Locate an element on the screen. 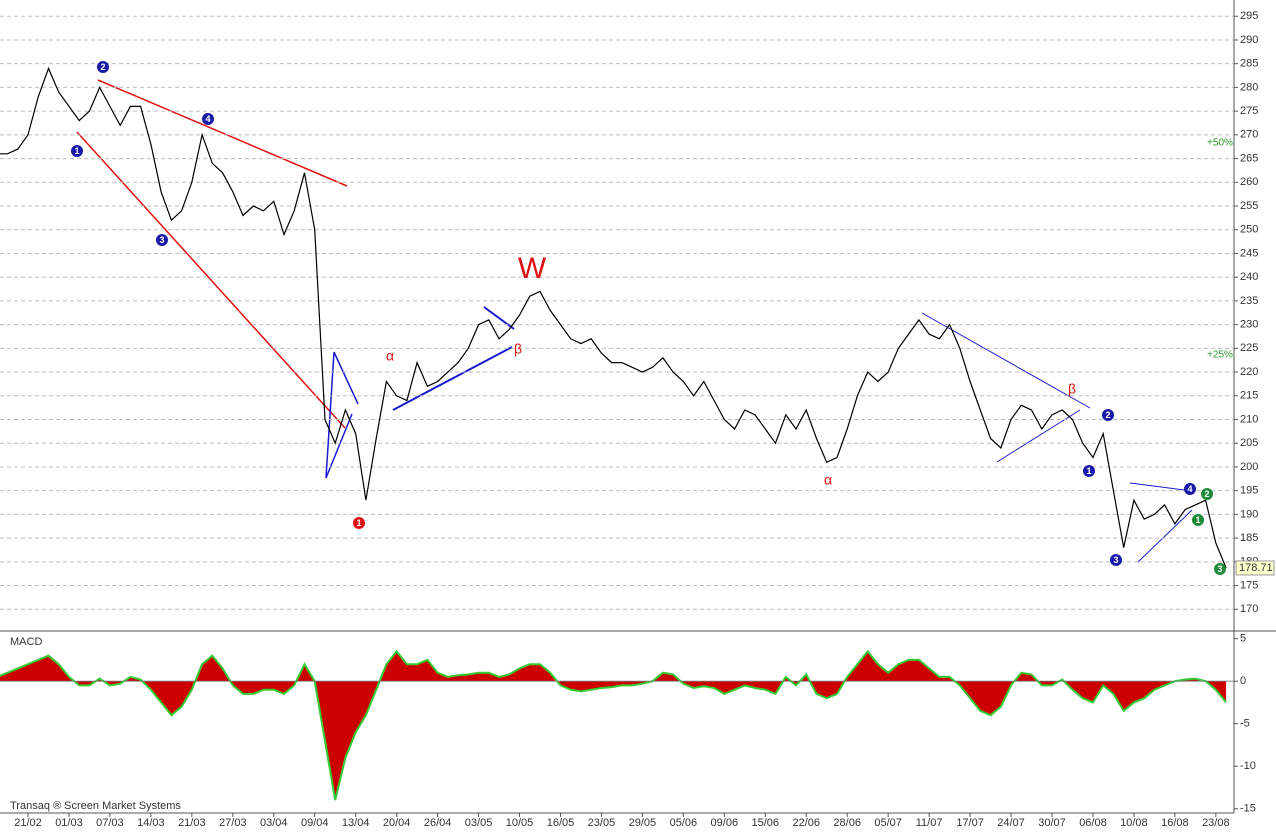 This screenshot has height=836, width=1276. x-tick-label: 21/03 is located at coordinates (192, 823).